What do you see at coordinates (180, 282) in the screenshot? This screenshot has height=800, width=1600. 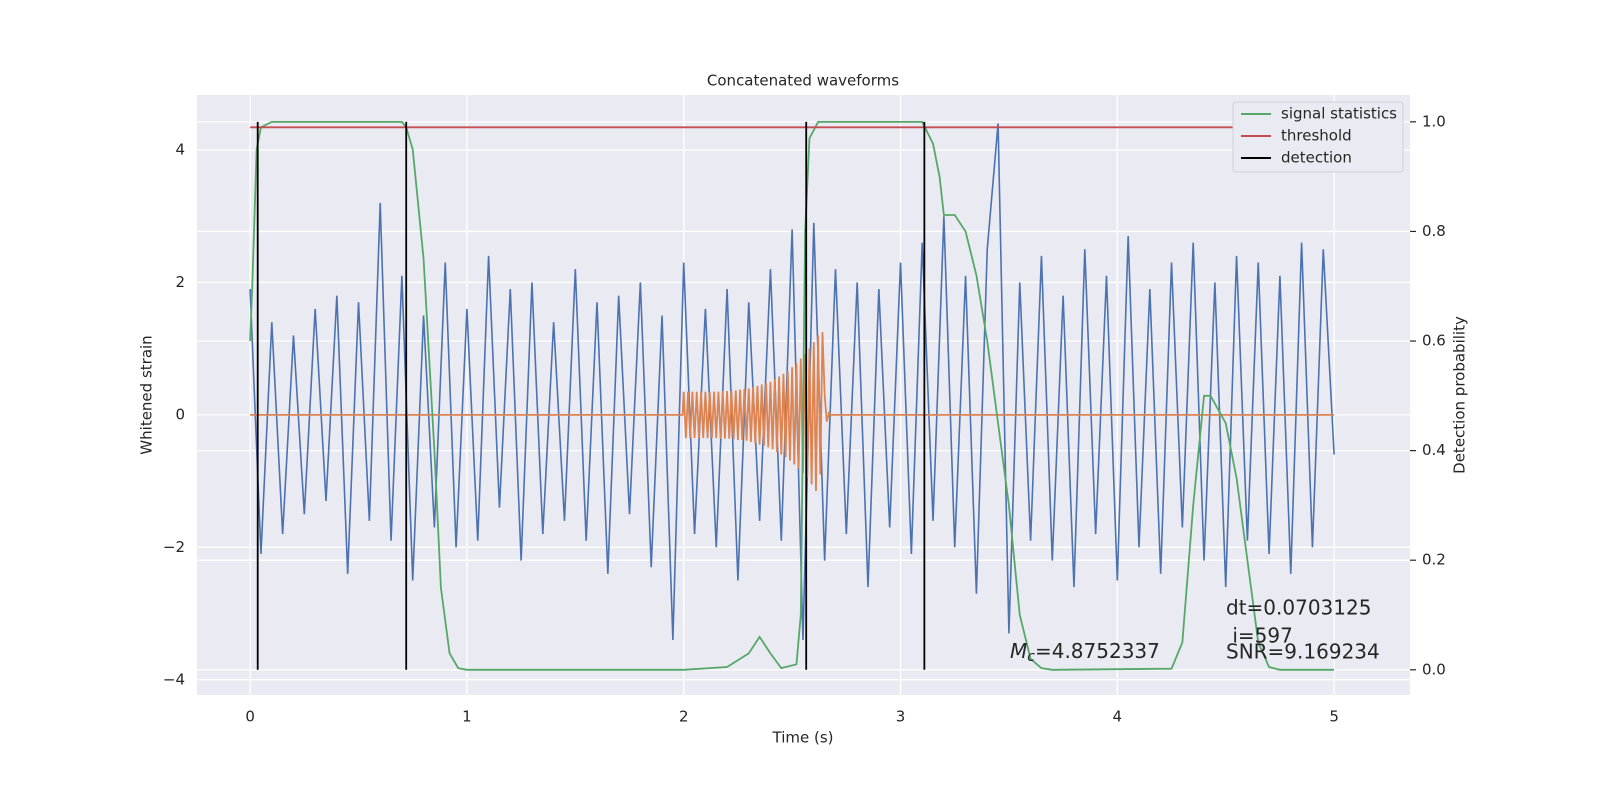 I see `y-tick-label: 2` at bounding box center [180, 282].